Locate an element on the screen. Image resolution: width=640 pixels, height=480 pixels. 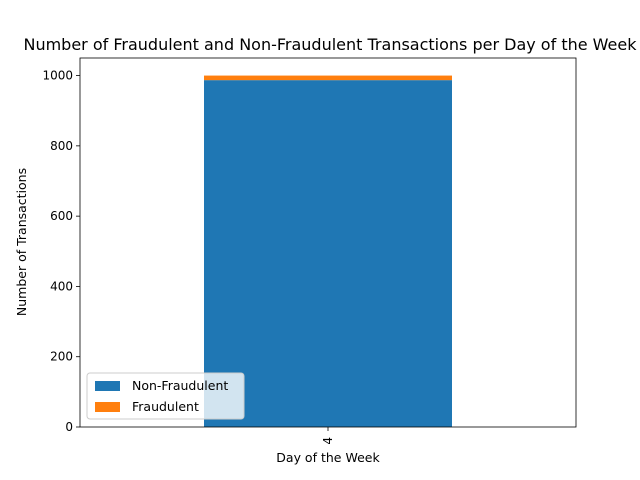
x-tick-label: 4 is located at coordinates (328, 441).